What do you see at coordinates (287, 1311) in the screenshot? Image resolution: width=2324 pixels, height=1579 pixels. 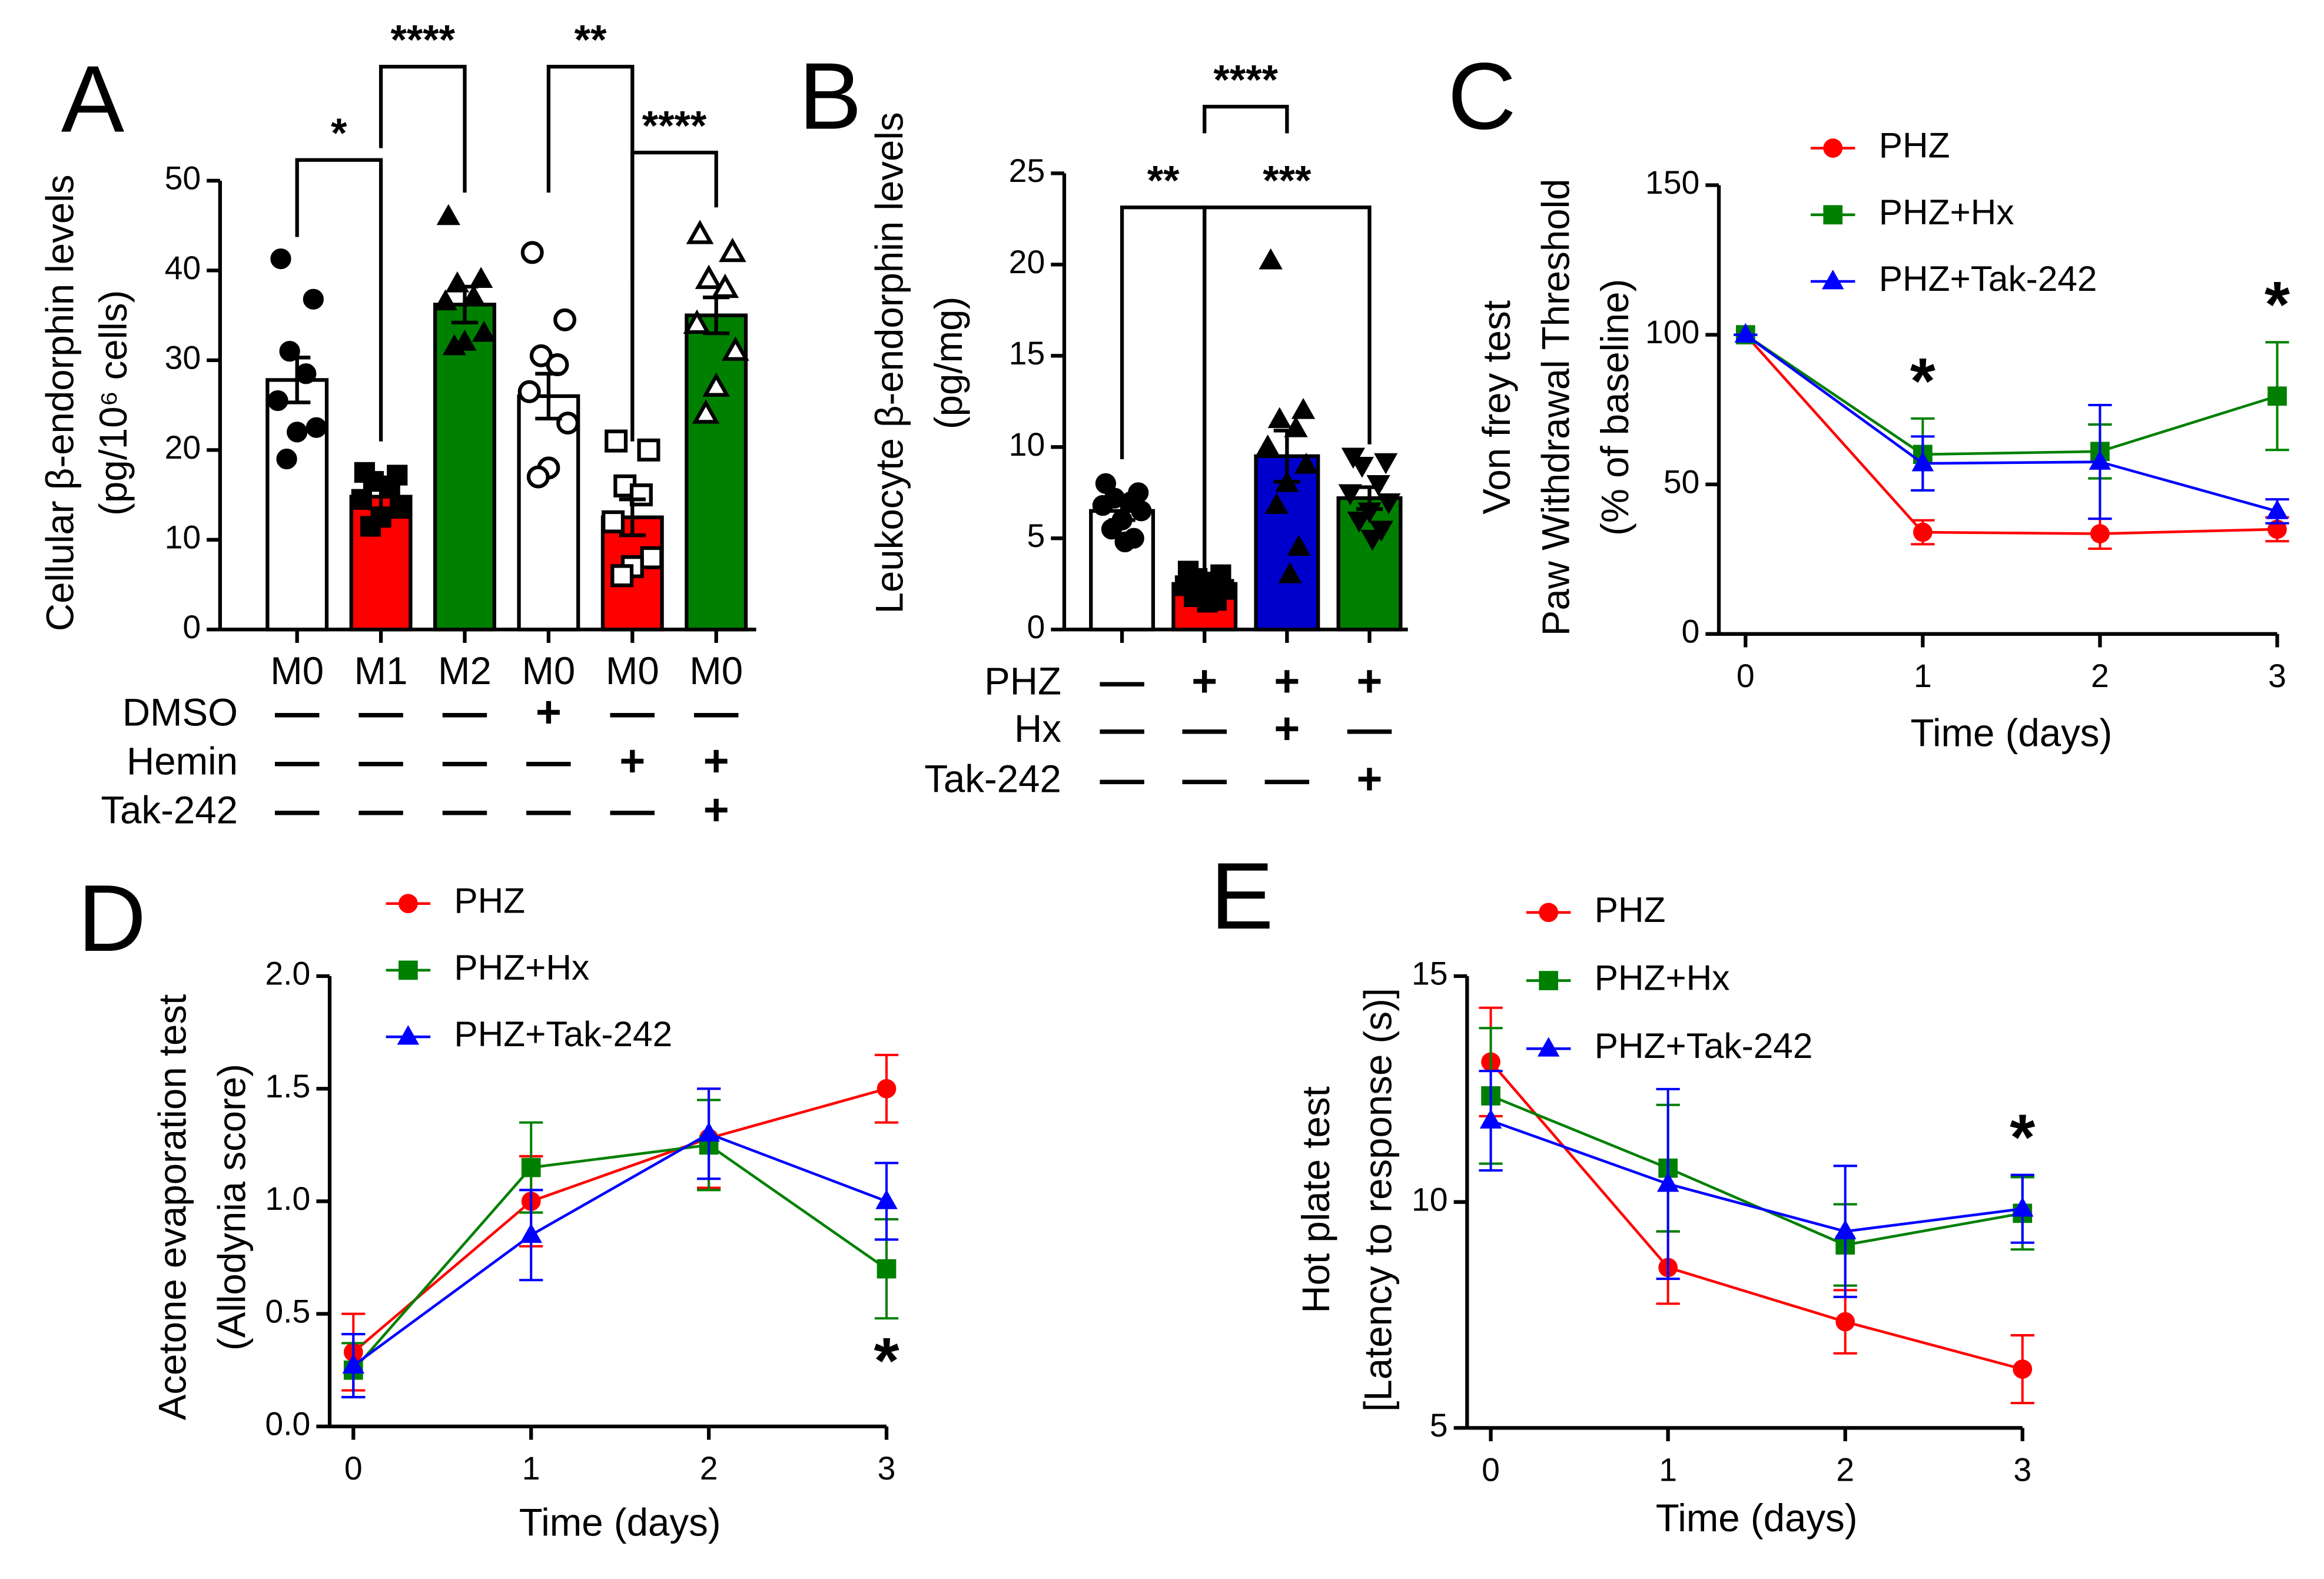 I see `y-tick-label: 0.5` at bounding box center [287, 1311].